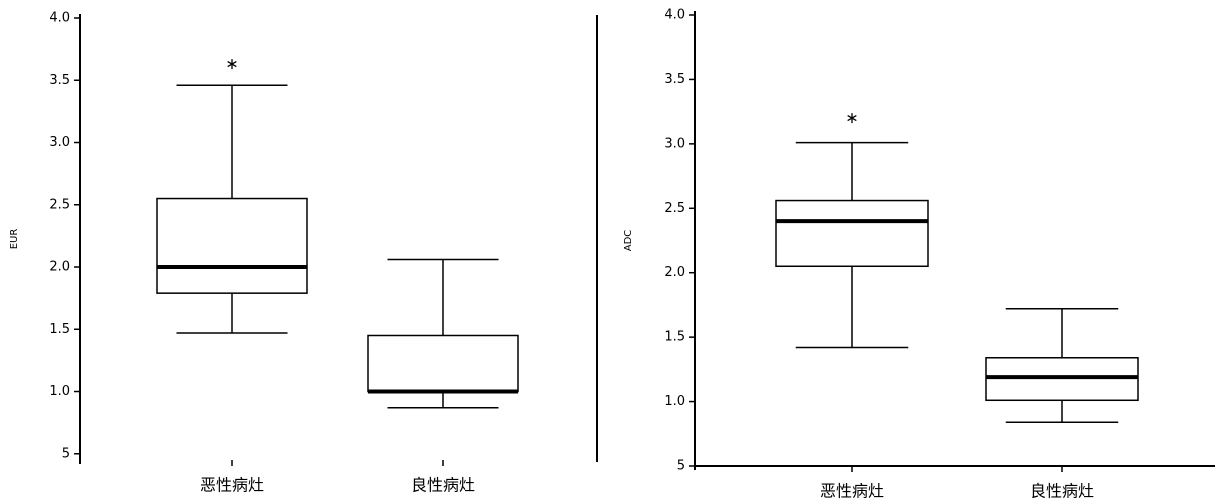 Image resolution: width=1221 pixels, height=504 pixels. What do you see at coordinates (14, 239) in the screenshot?
I see `y-axis-label: EUR` at bounding box center [14, 239].